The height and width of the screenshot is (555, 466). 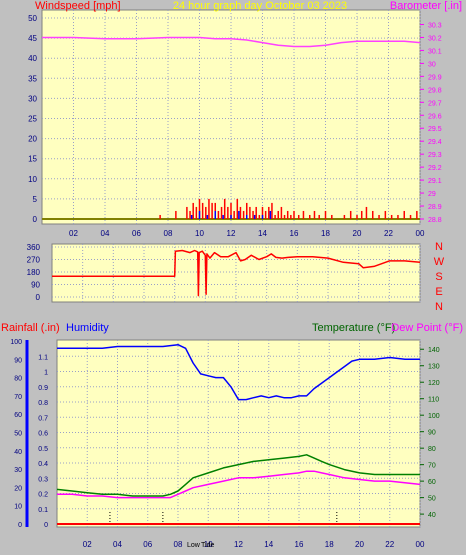 I want to click on rainfall-tick-label: 0.2, so click(x=43, y=495).